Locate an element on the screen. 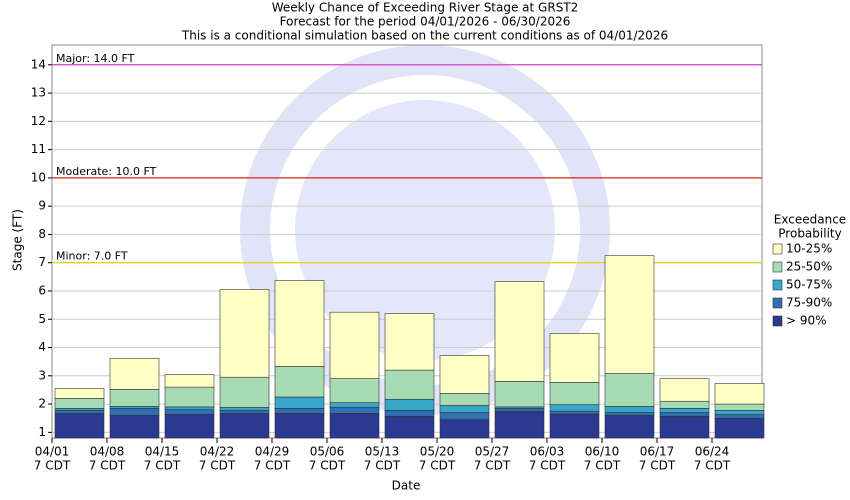 The image size is (850, 500). x-tick-label: 04/29 is located at coordinates (272, 452).